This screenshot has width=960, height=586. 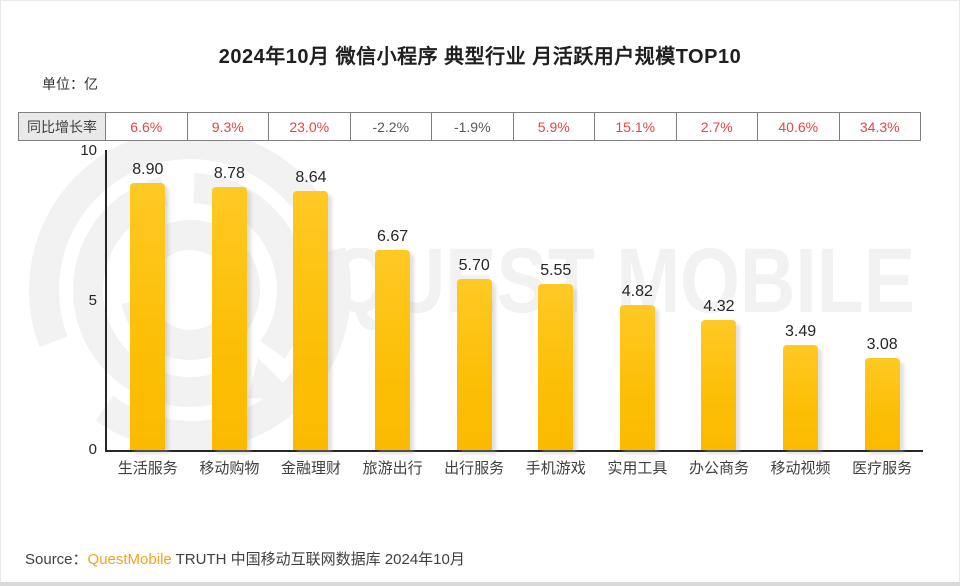 What do you see at coordinates (718, 468) in the screenshot?
I see `category-label: 办公商务` at bounding box center [718, 468].